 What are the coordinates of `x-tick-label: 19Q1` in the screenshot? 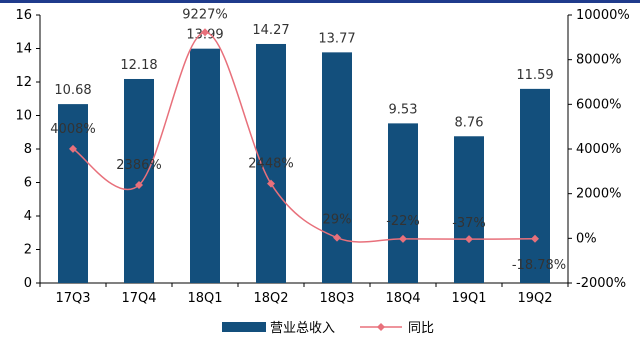 It's located at (468, 298).